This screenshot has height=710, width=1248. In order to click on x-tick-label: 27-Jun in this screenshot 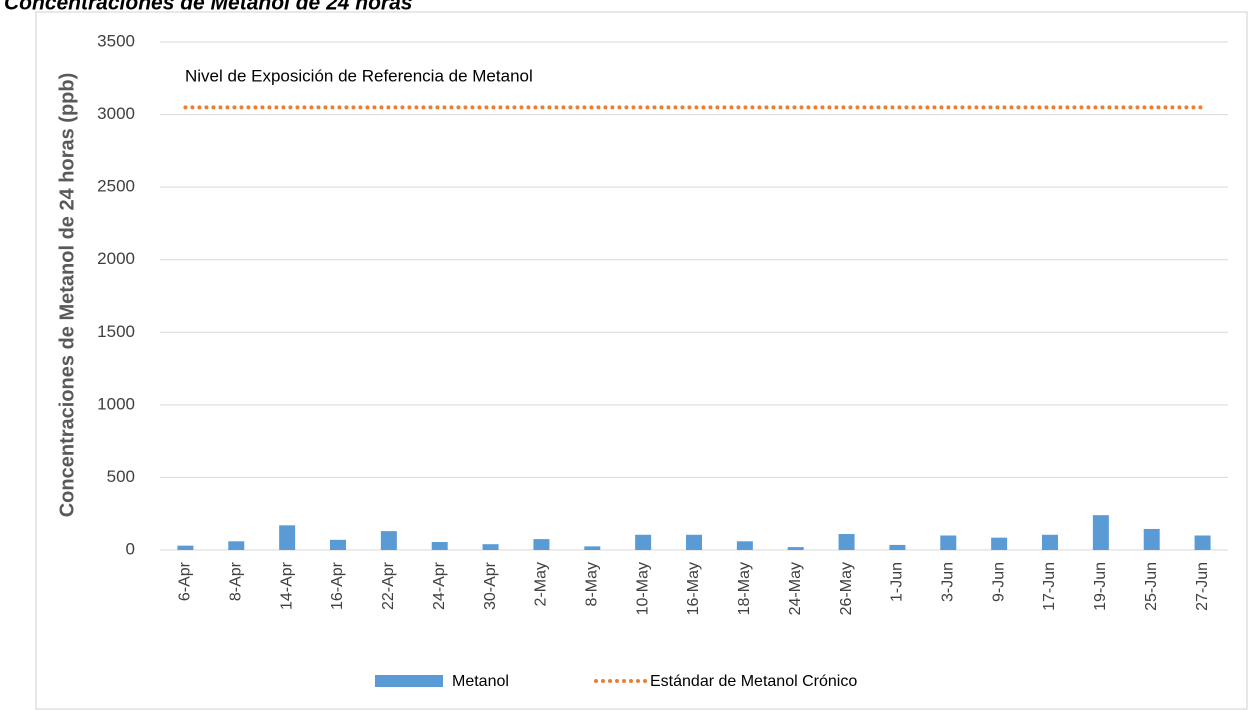, I will do `click(1202, 586)`.